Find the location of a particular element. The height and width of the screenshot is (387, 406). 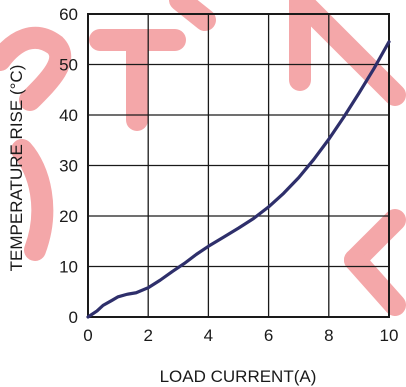

y-tick-label: 0 is located at coordinates (73, 317).